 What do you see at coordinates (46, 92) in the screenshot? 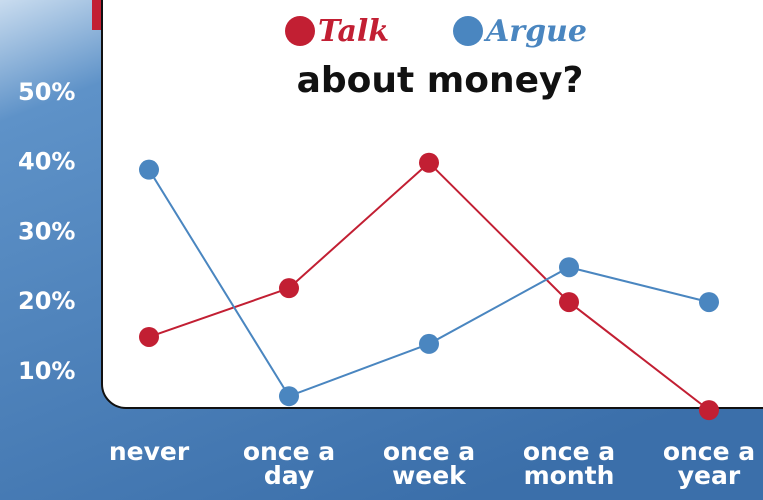
I see `y-tick-label: 50%` at bounding box center [46, 92].